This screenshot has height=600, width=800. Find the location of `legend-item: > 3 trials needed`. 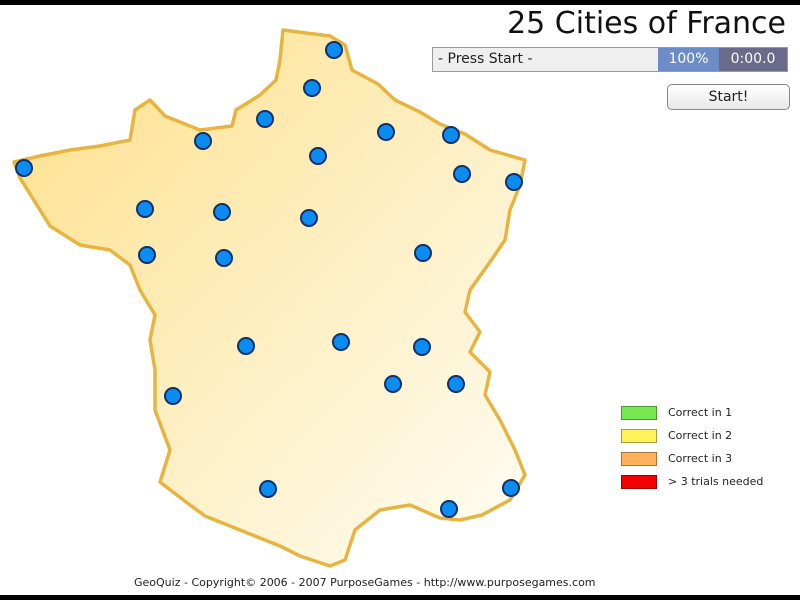

legend-item: > 3 trials needed is located at coordinates (692, 481).